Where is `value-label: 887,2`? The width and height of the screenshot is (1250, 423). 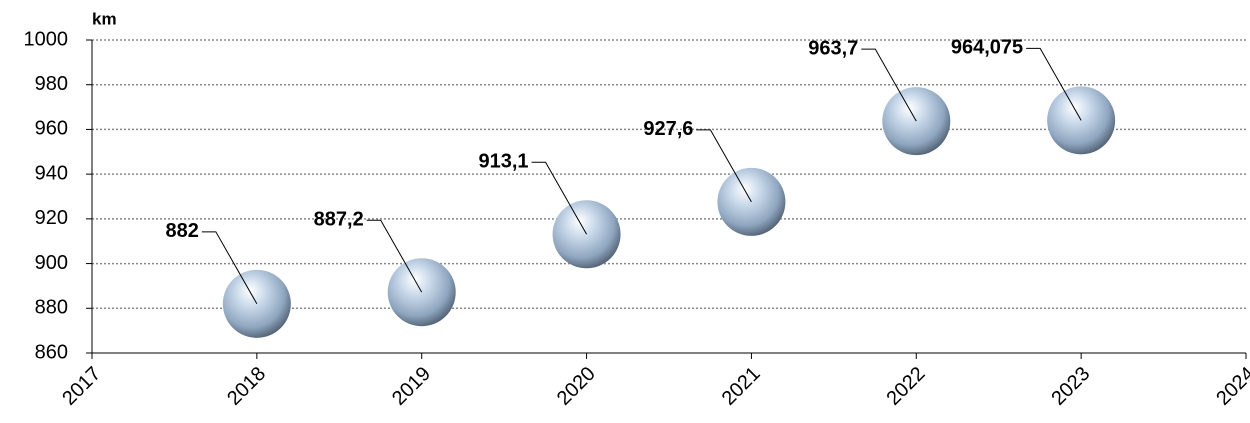 value-label: 887,2 is located at coordinates (339, 219).